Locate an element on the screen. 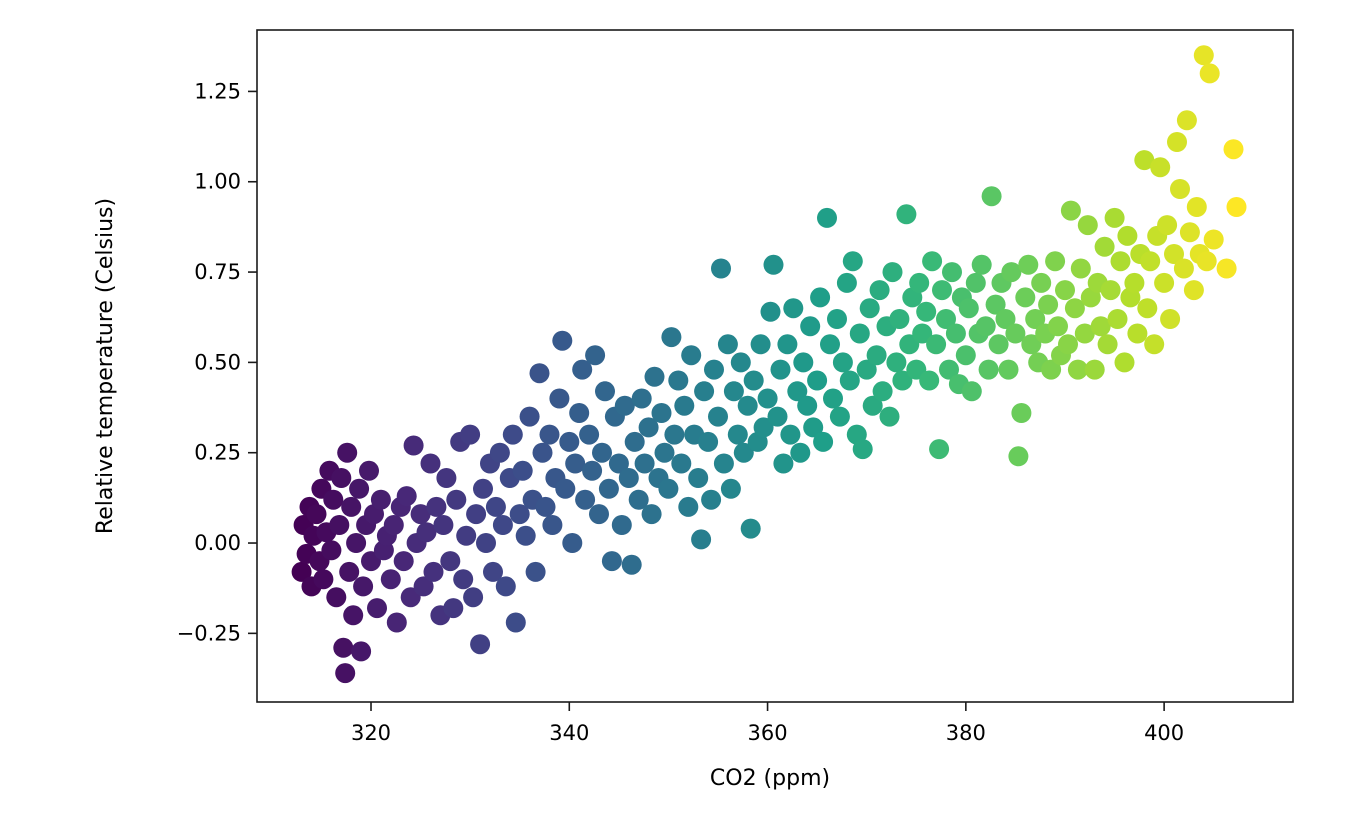  x-tick-label: 320 is located at coordinates (371, 733).